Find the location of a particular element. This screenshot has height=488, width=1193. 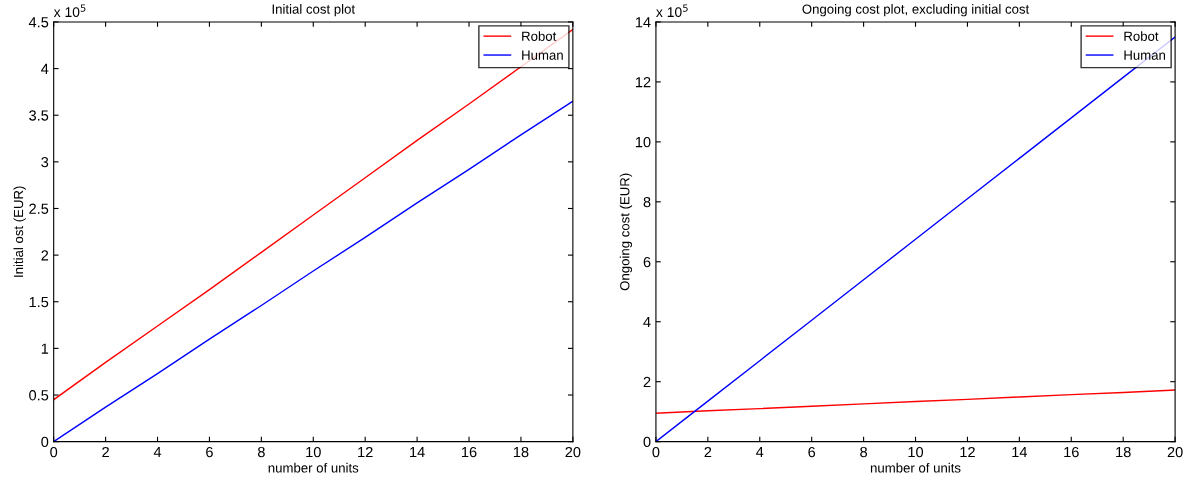

y-tick-label: 12 is located at coordinates (643, 82).